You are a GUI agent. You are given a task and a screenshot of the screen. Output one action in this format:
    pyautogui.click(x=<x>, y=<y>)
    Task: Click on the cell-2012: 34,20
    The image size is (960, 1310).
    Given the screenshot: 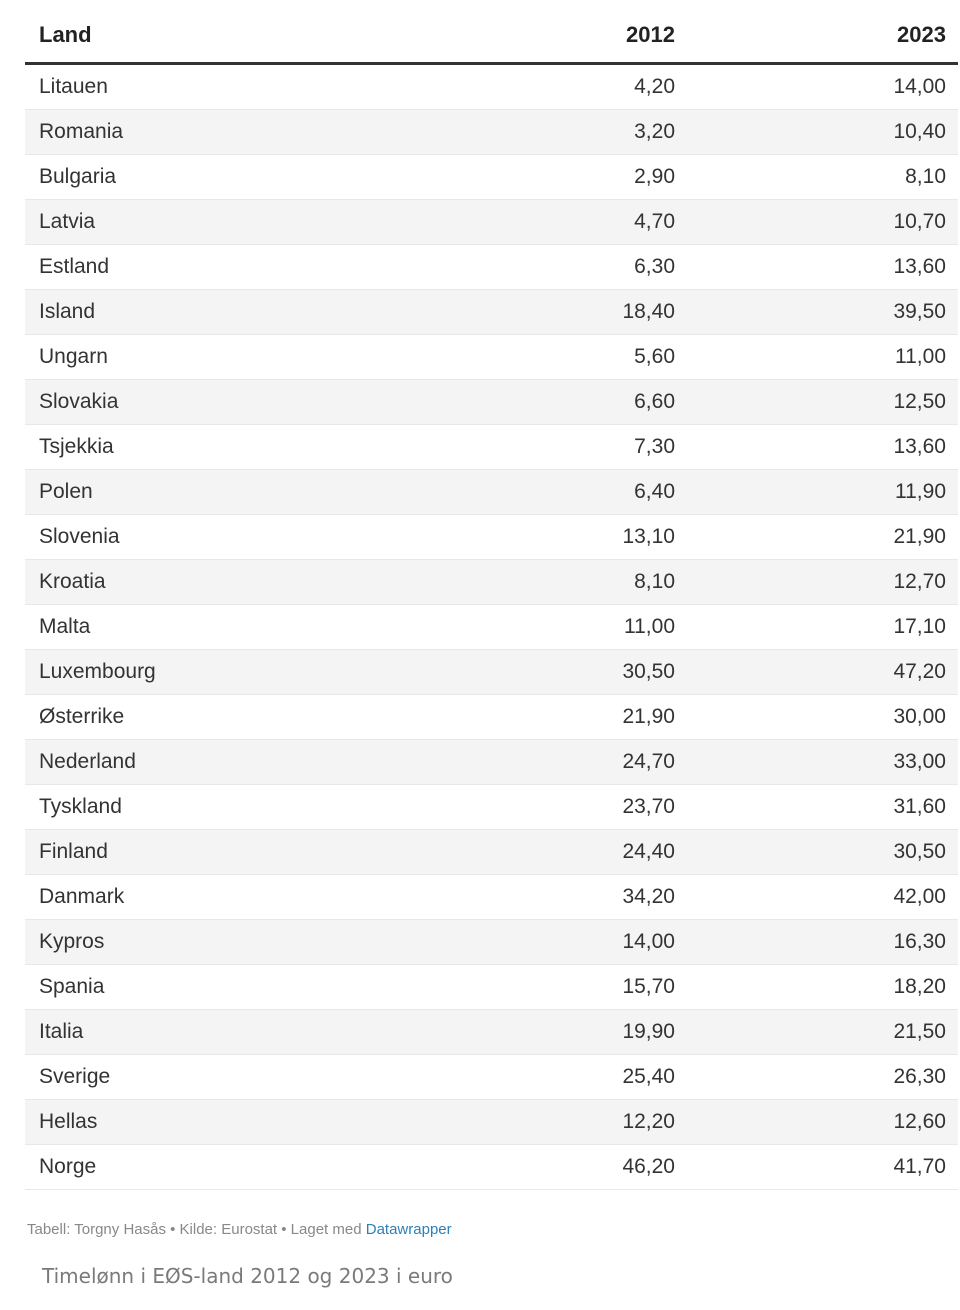 What is the action you would take?
    pyautogui.click(x=648, y=896)
    